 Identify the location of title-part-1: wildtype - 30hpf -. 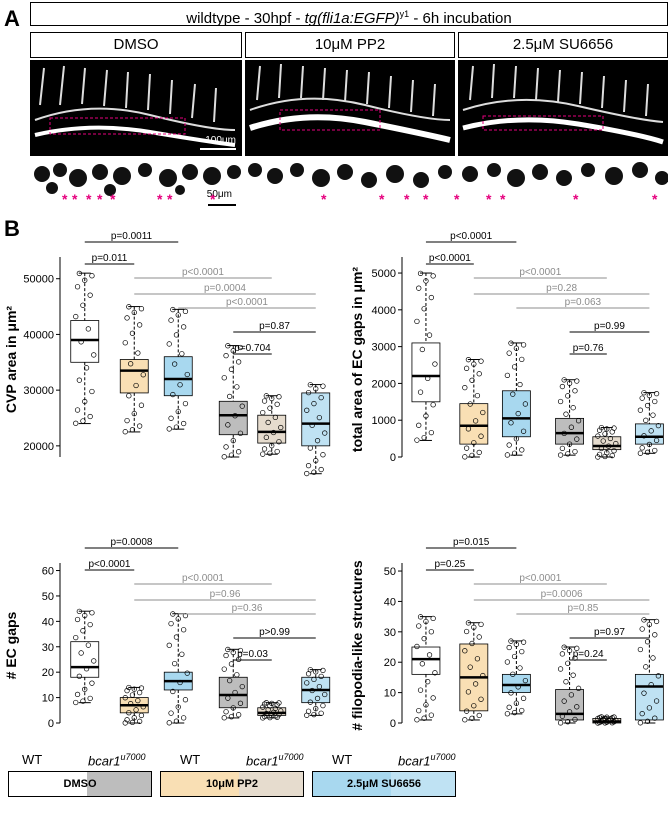
(245, 18).